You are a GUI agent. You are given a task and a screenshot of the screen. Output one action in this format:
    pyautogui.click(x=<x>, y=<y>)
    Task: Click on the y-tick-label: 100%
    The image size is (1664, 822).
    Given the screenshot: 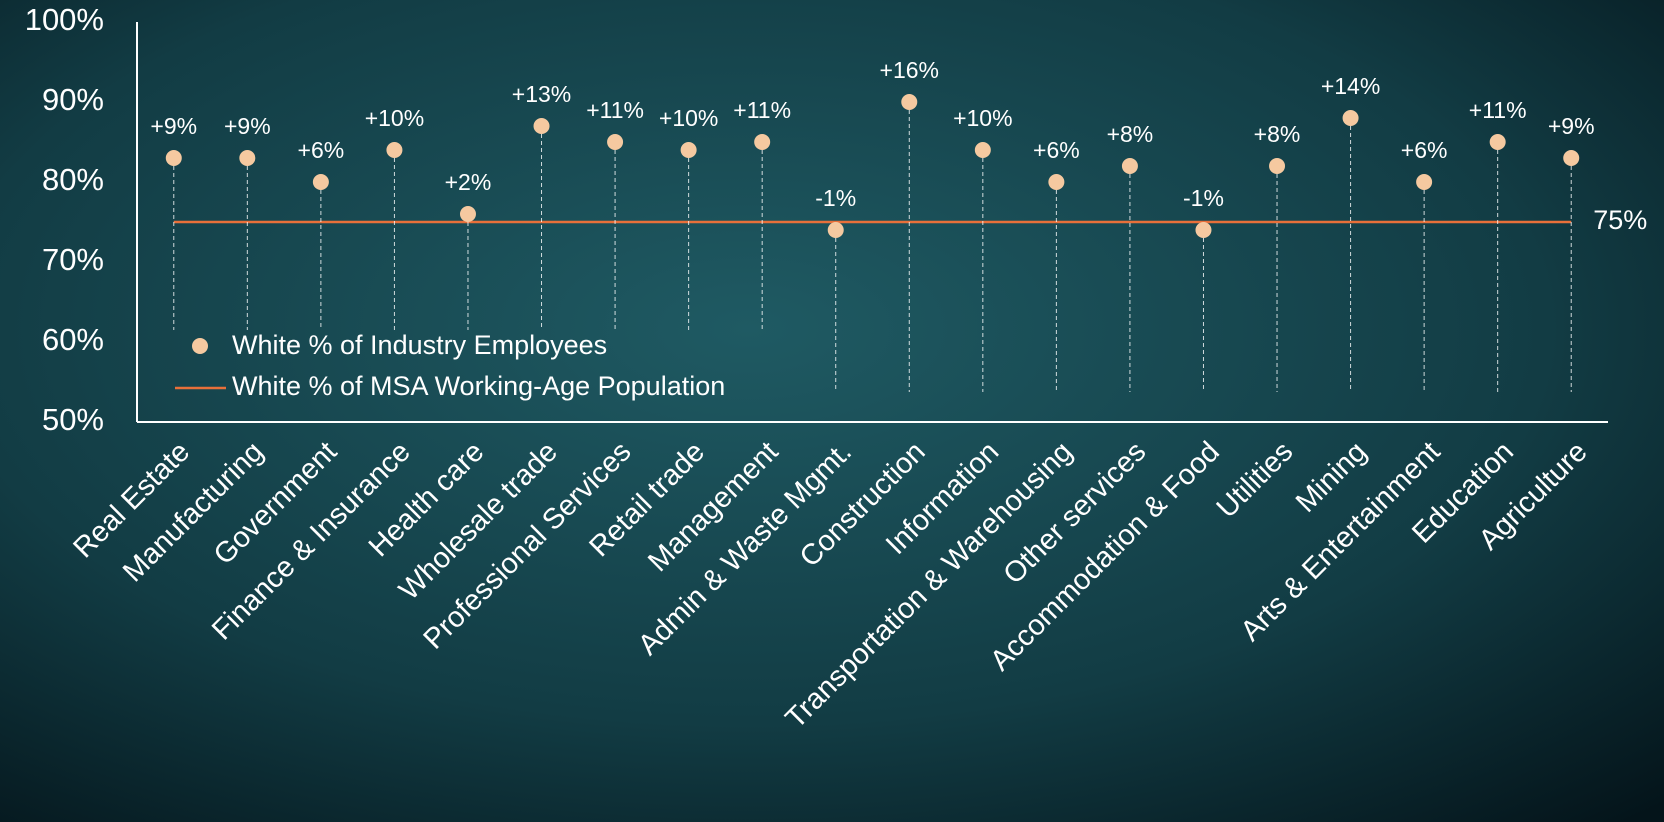 What is the action you would take?
    pyautogui.click(x=64, y=19)
    